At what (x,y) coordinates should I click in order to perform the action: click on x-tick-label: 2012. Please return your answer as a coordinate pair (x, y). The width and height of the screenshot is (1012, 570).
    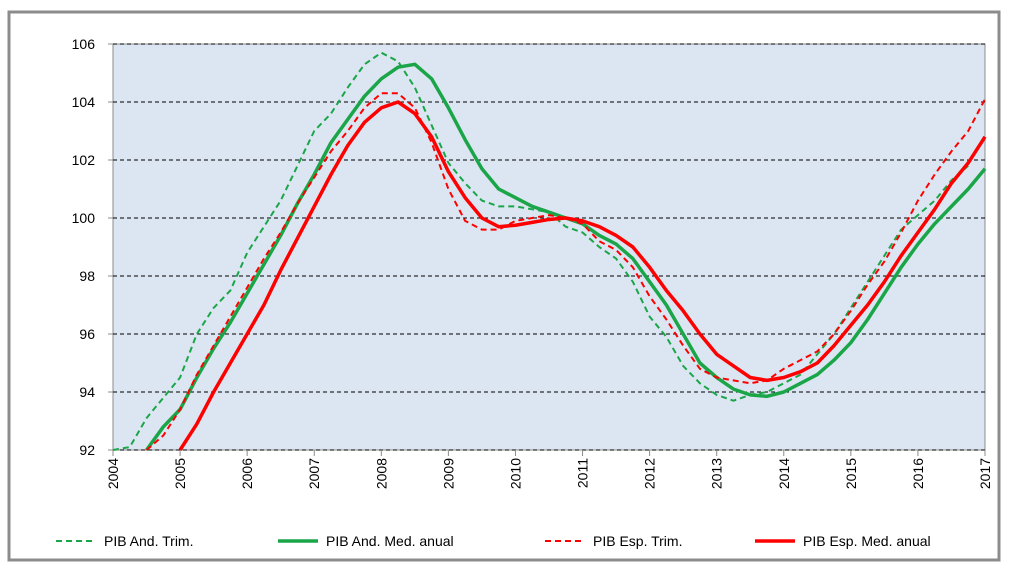
    Looking at the image, I should click on (650, 473).